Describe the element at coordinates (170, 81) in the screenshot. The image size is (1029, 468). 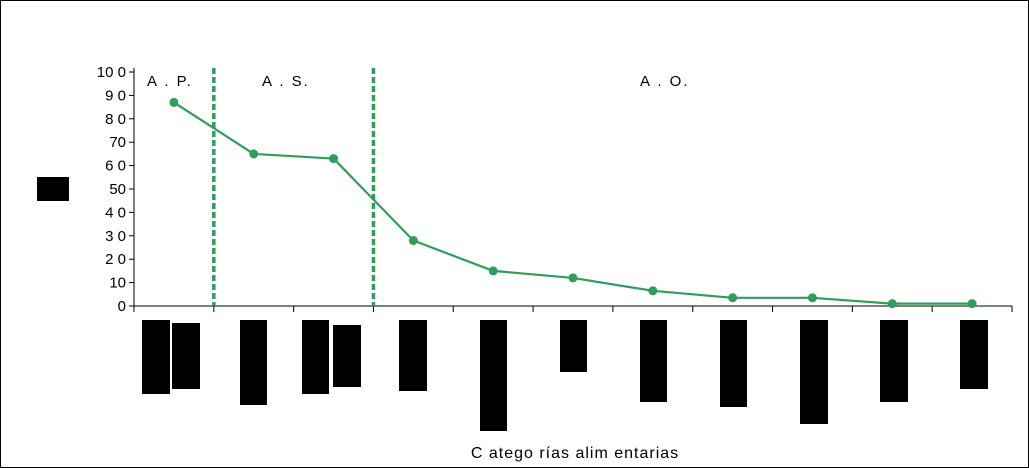
I see `region-label: A . P.` at that location.